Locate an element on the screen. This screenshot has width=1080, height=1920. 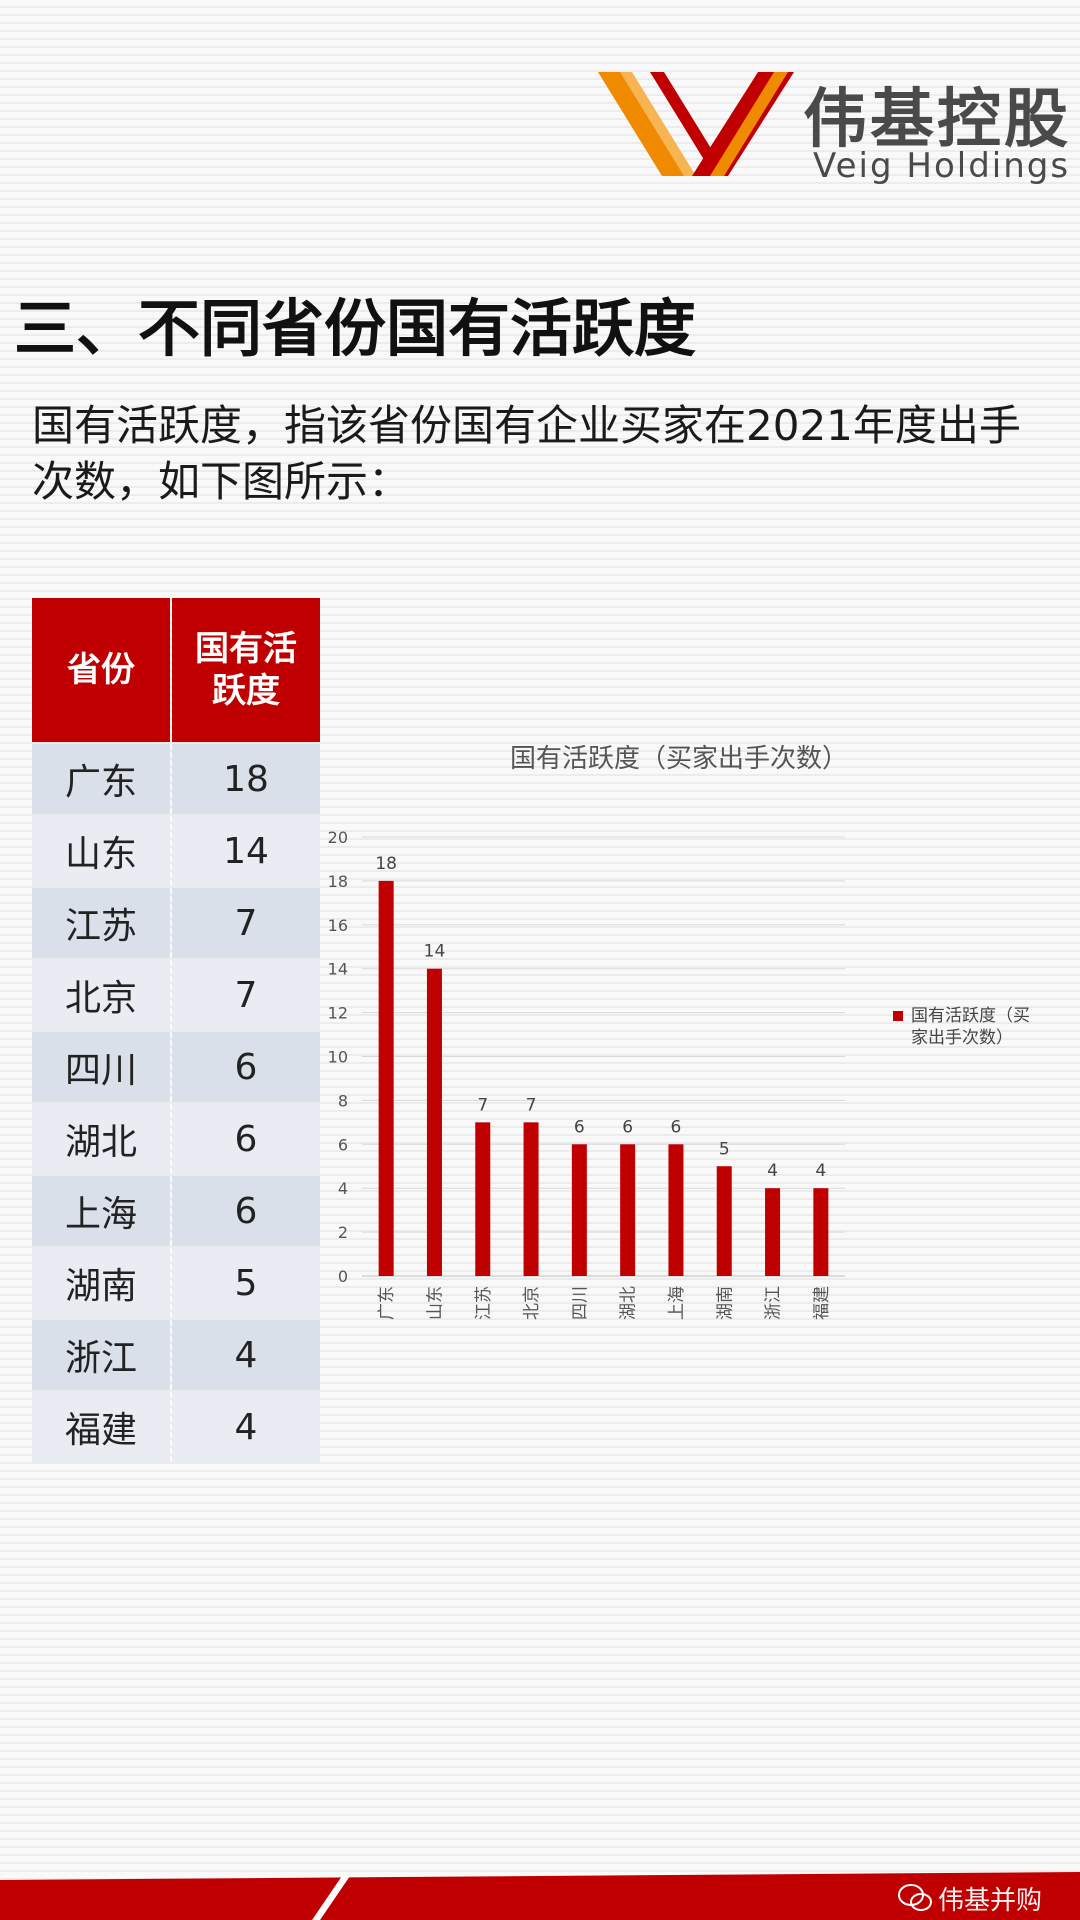
y-tick-label: 0 is located at coordinates (343, 1276).